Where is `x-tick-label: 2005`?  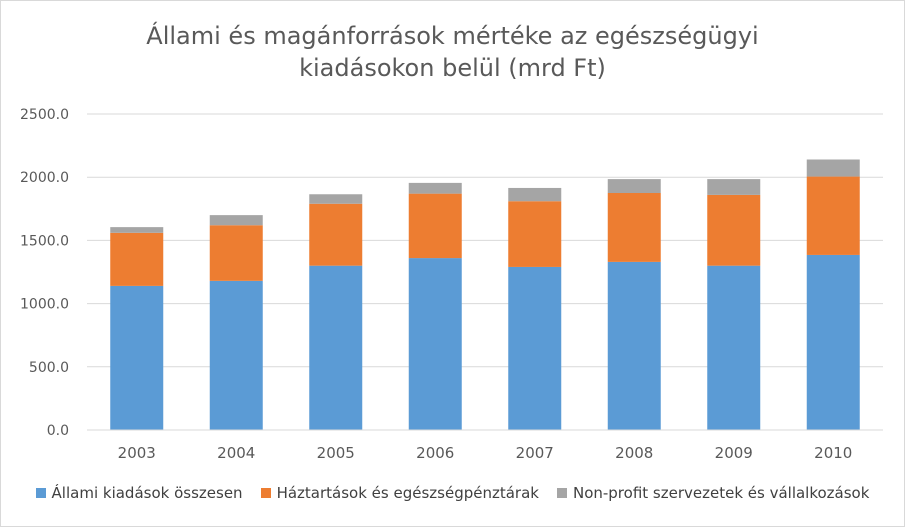
x-tick-label: 2005 is located at coordinates (336, 453).